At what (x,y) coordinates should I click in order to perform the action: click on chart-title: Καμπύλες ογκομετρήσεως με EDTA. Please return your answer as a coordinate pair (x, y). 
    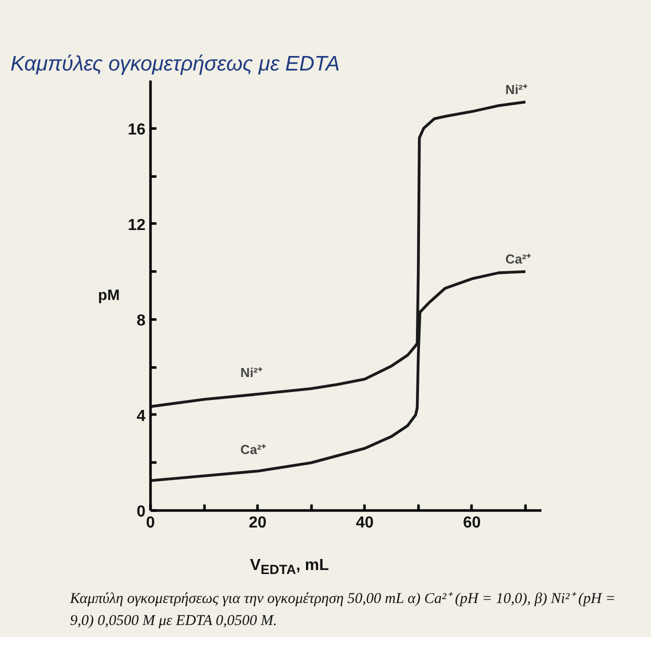
    Looking at the image, I should click on (175, 64).